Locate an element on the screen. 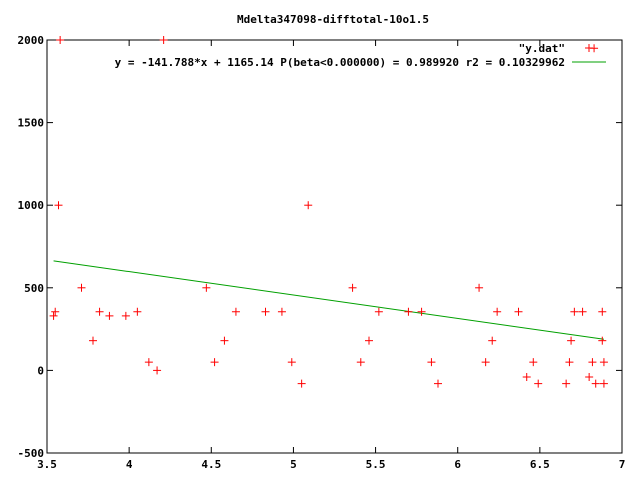  y-tick-label: 500 is located at coordinates (34, 288).